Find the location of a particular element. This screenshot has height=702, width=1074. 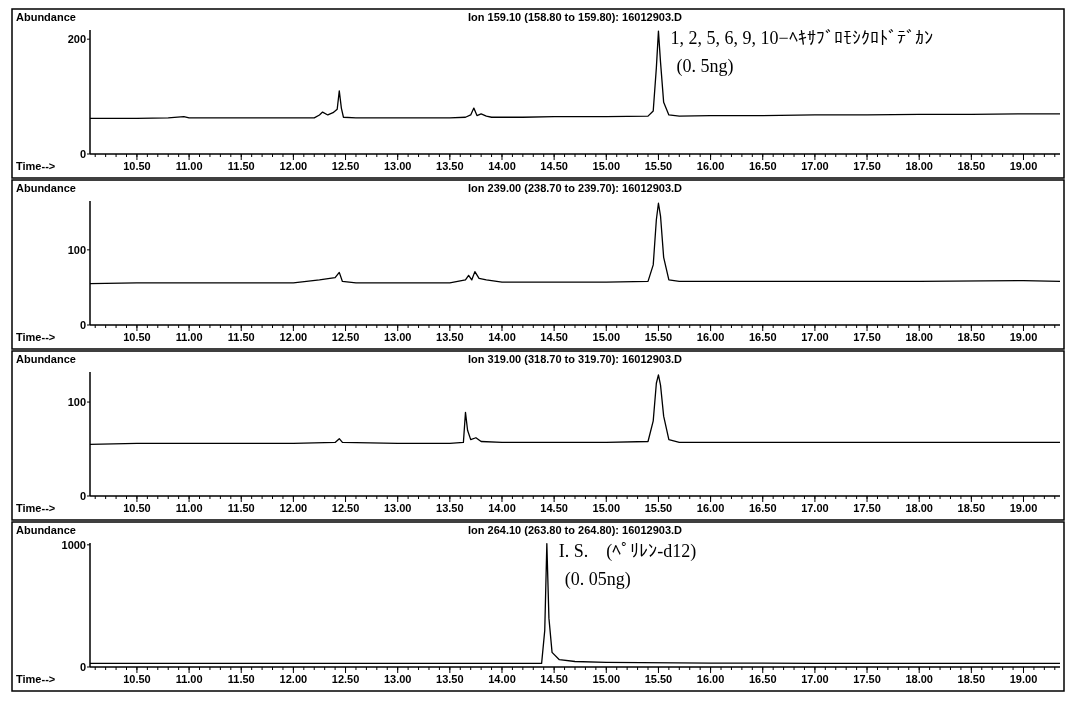

chart-title: Ion 319.00 (318.70 to 319.70): 16012903.D is located at coordinates (575, 359).